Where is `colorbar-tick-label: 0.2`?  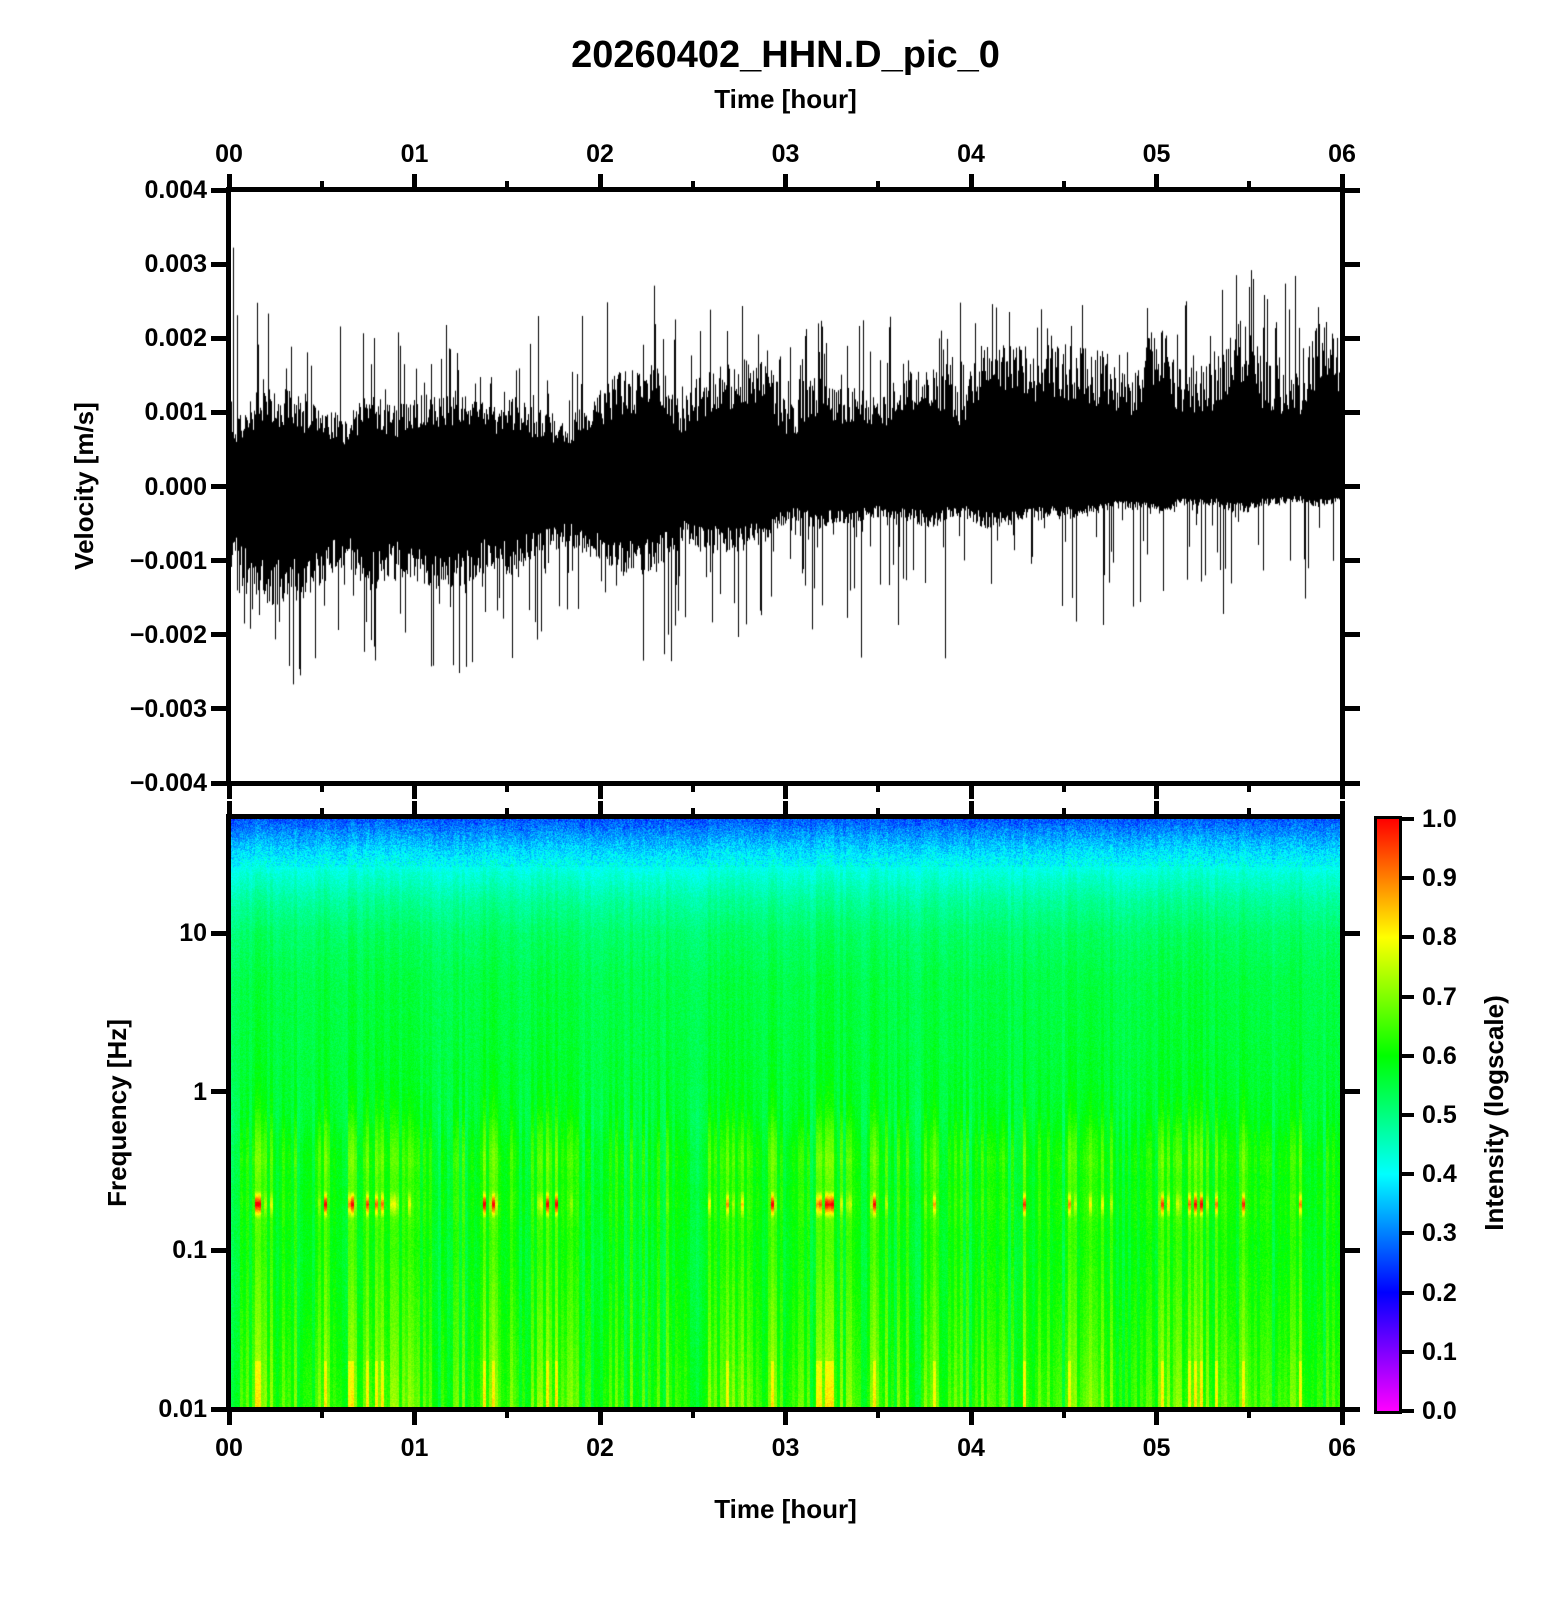 colorbar-tick-label: 0.2 is located at coordinates (1439, 1292).